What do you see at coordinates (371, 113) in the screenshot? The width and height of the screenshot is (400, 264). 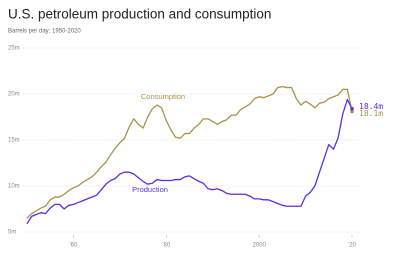 I see `value-label: 18.1m` at bounding box center [371, 113].